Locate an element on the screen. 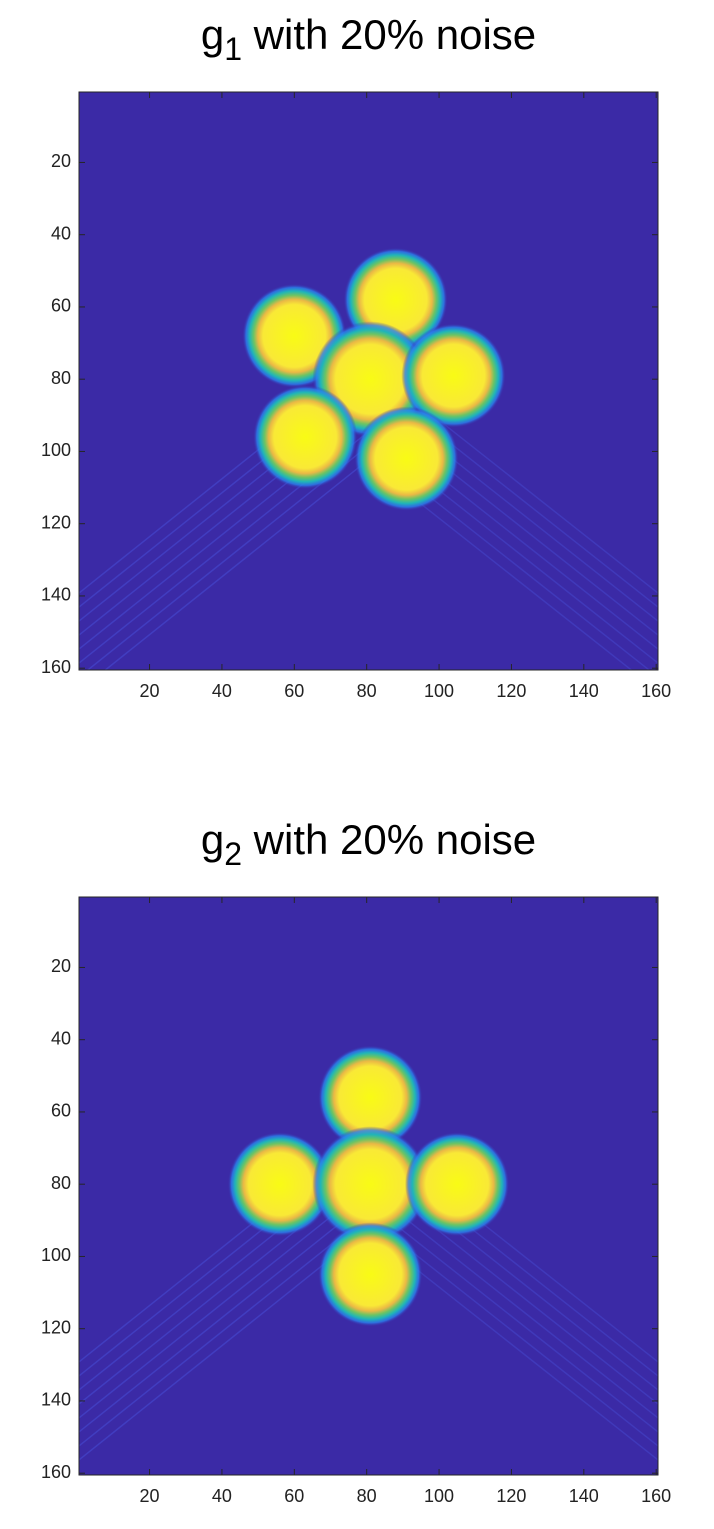  chart-title: g2 with 20% noise is located at coordinates (368, 844).